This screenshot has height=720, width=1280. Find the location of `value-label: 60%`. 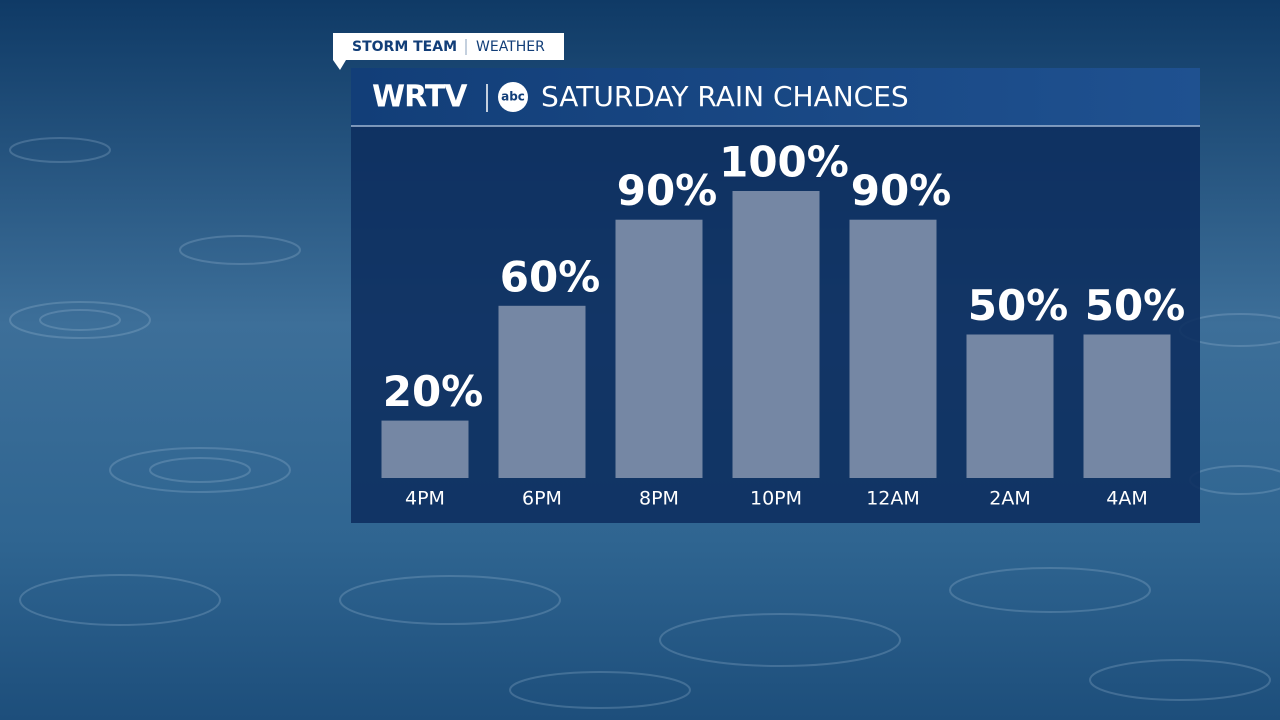

value-label: 60% is located at coordinates (550, 276).